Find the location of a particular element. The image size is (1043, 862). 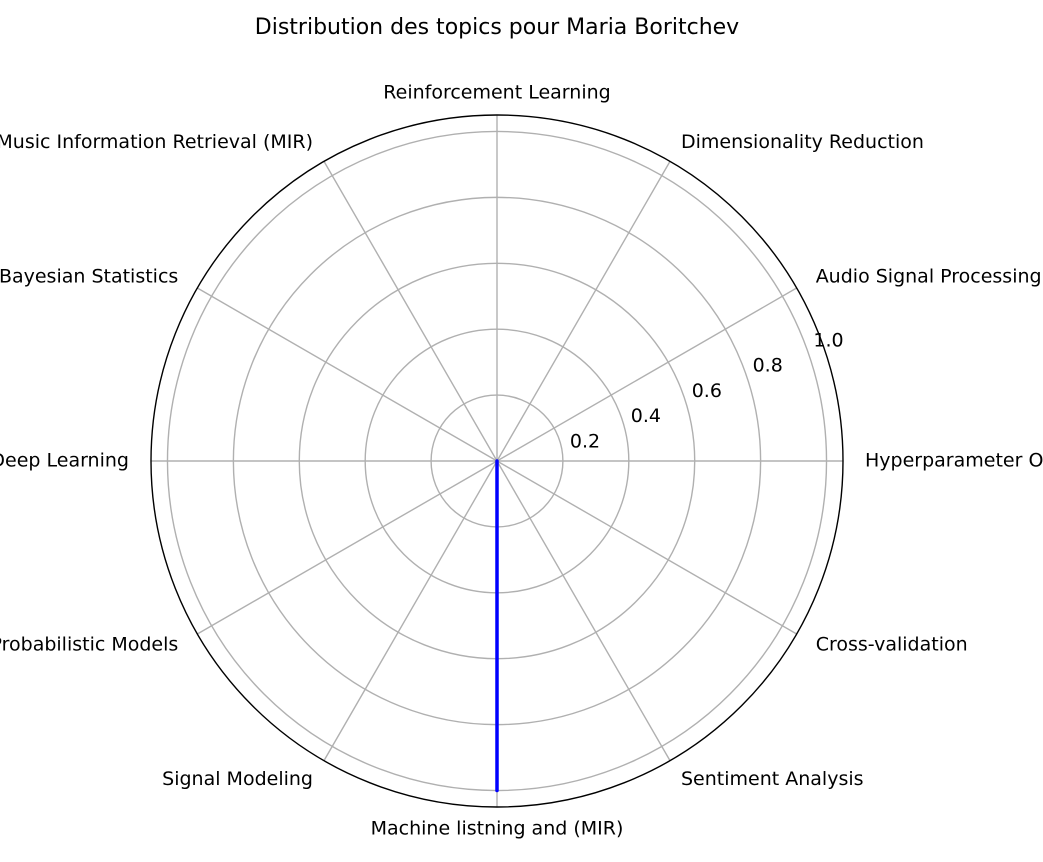

category-label-3: Reinforcement Learning is located at coordinates (496, 93).